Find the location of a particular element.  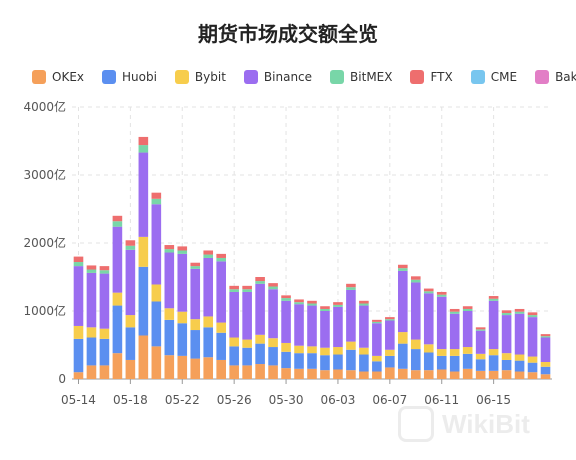

chart-title: 期货市场成交额全览 is located at coordinates (288, 34).